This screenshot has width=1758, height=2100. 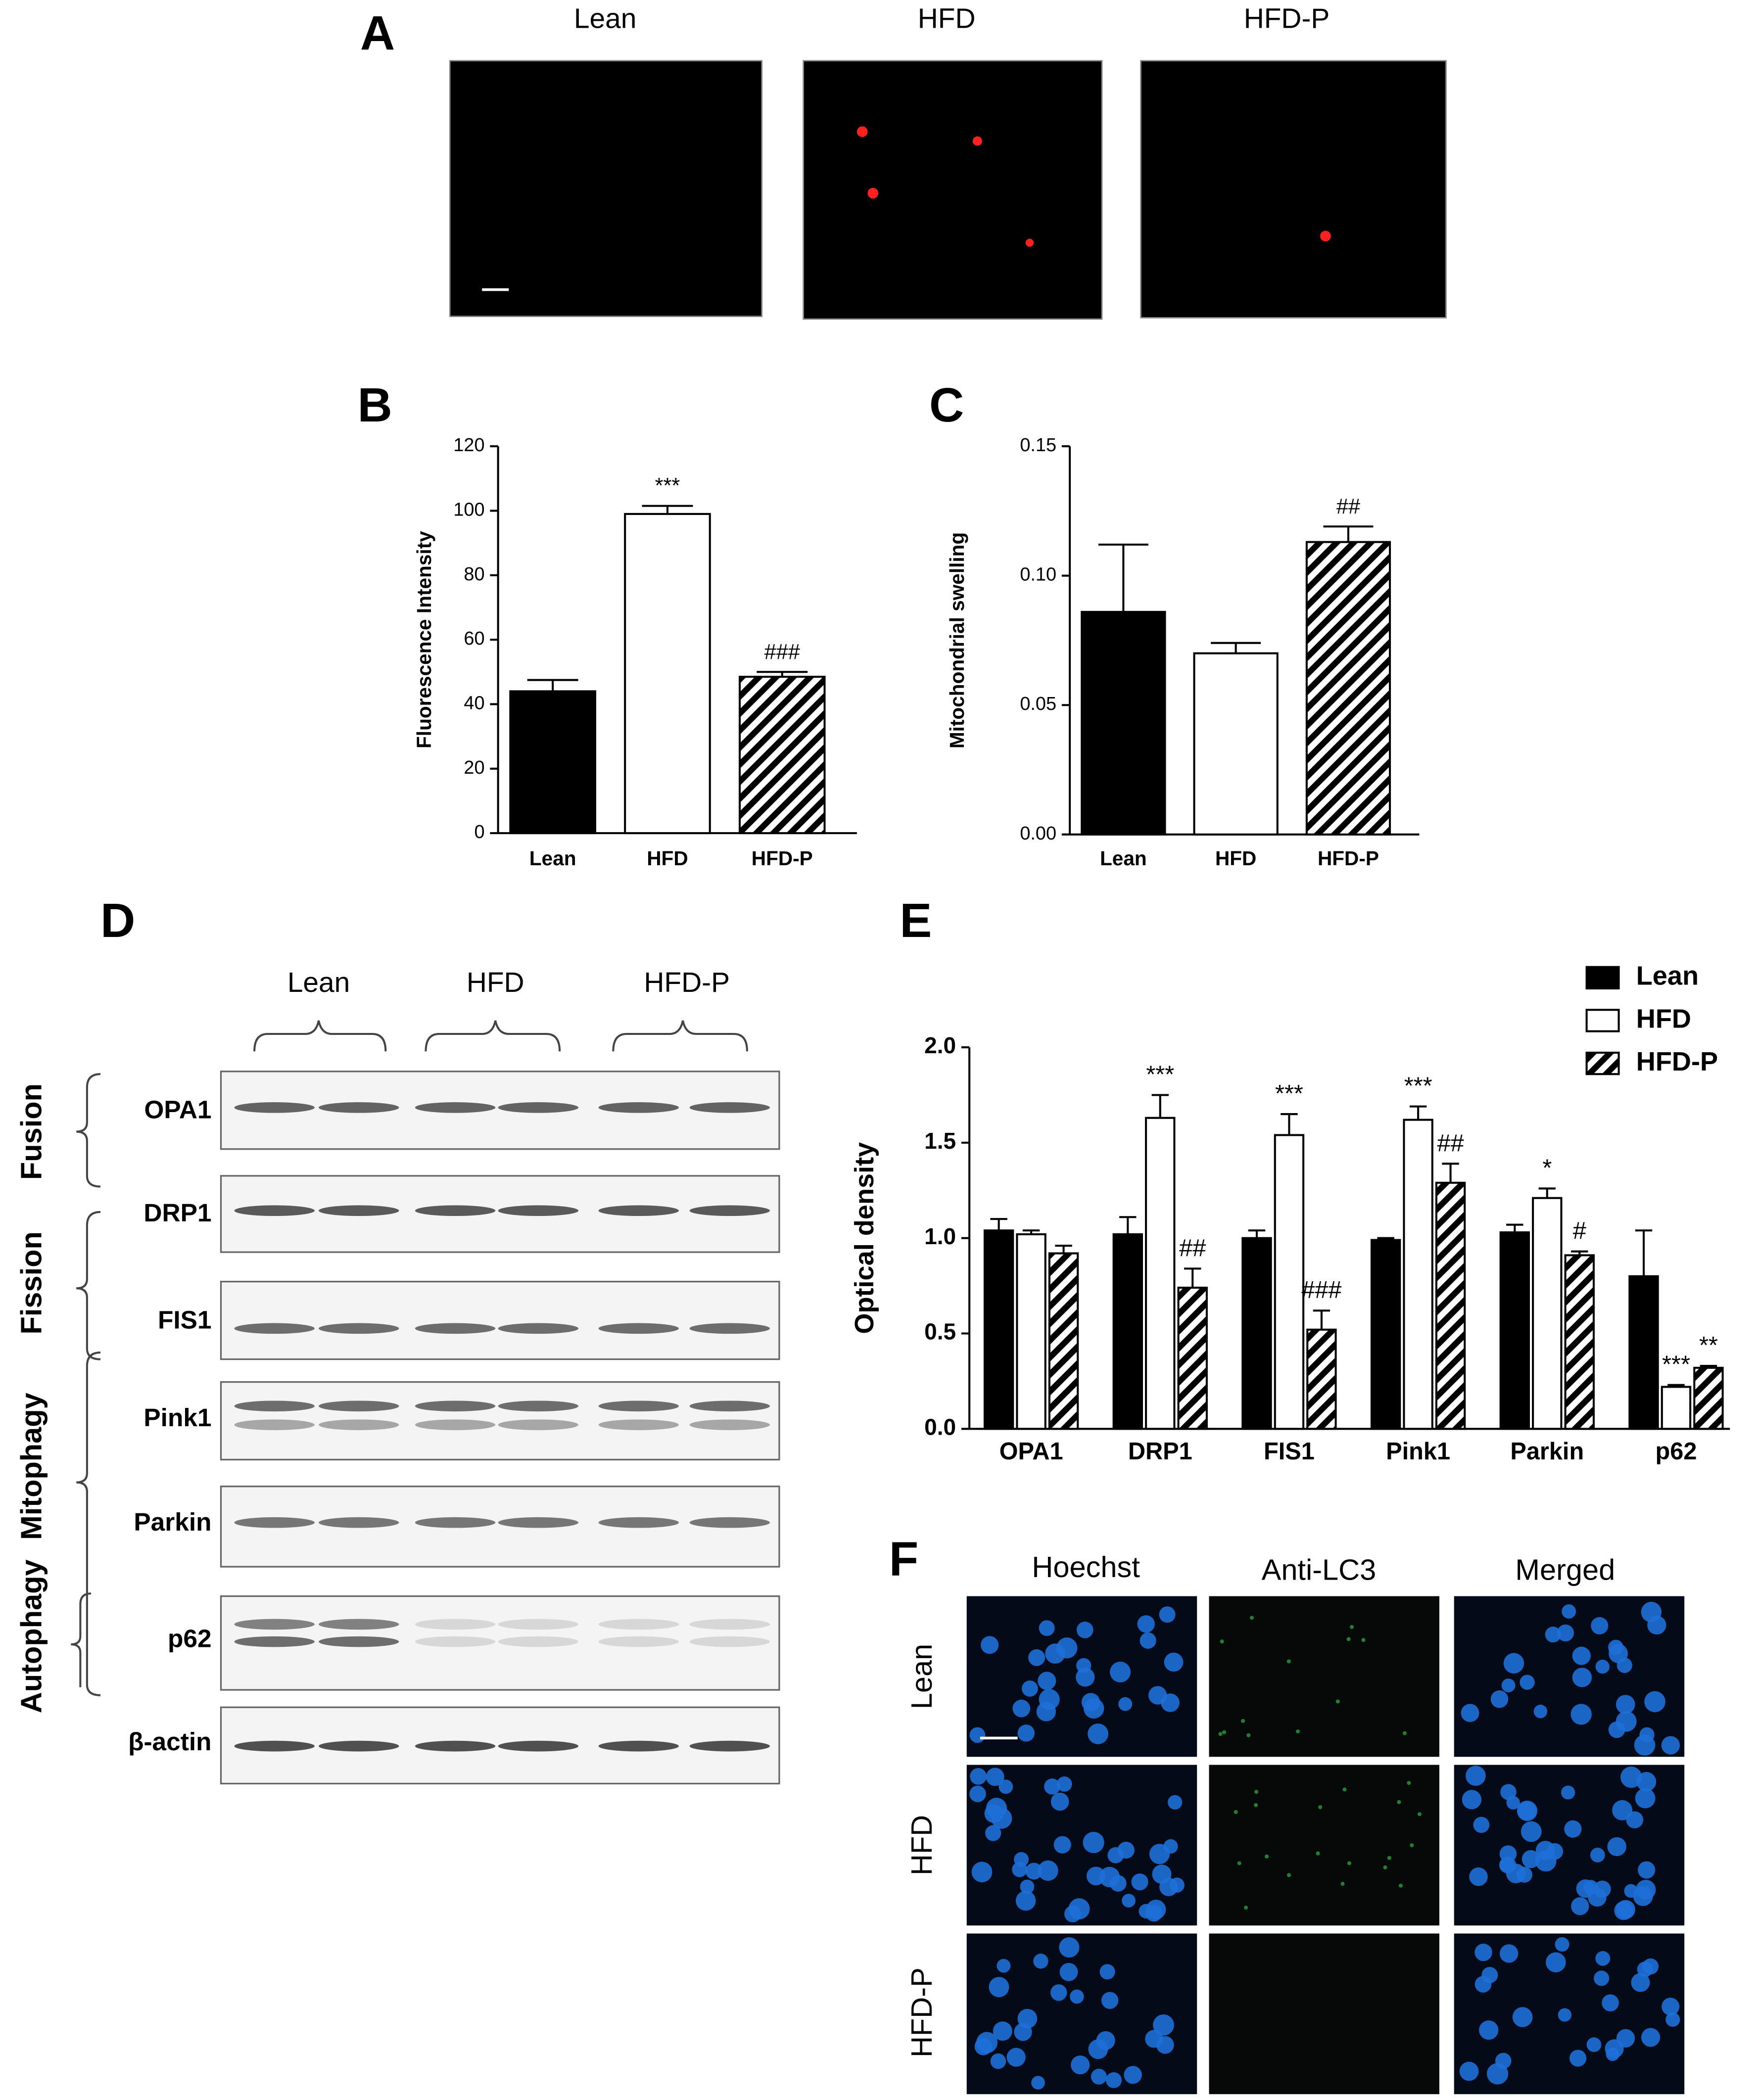 I want to click on row-label: Lean, so click(x=922, y=1676).